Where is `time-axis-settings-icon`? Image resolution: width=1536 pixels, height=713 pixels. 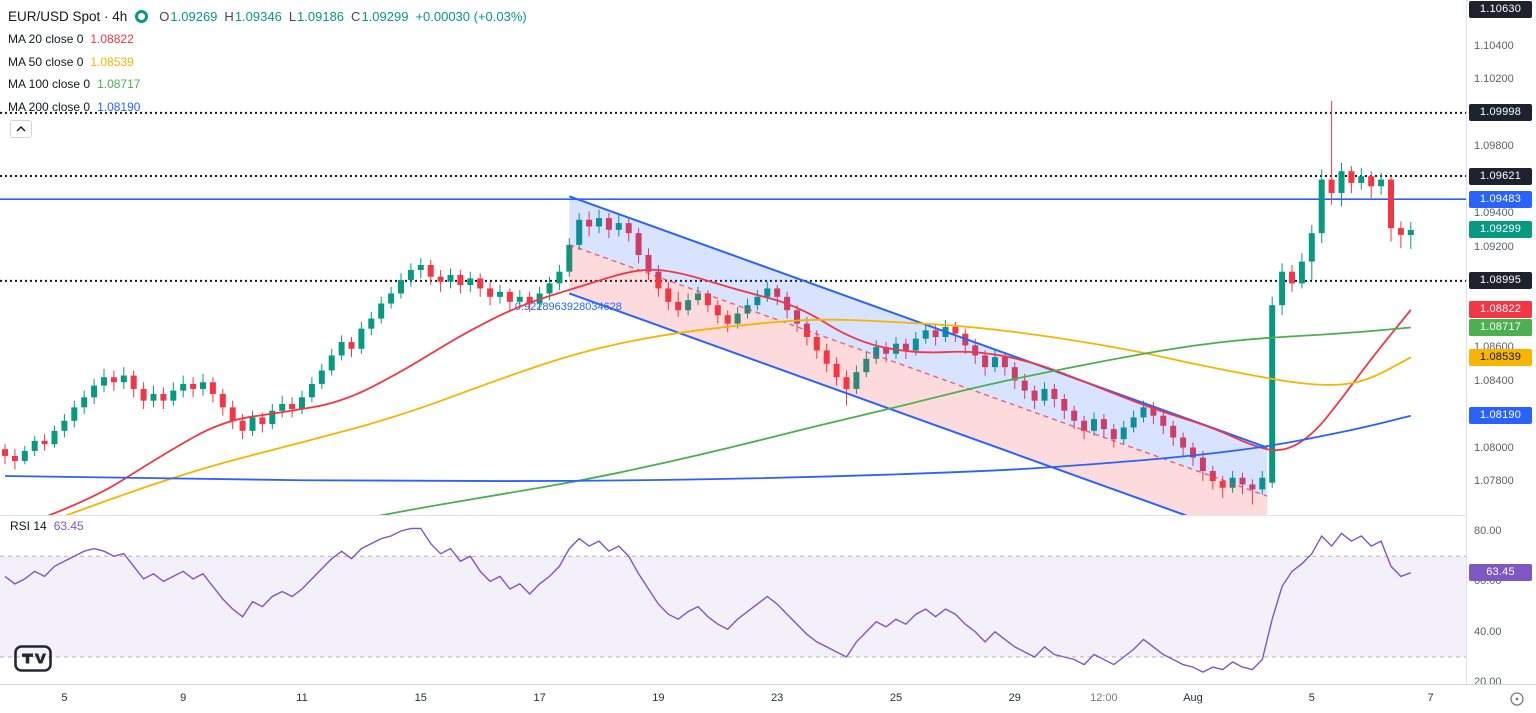
time-axis-settings-icon is located at coordinates (1517, 699).